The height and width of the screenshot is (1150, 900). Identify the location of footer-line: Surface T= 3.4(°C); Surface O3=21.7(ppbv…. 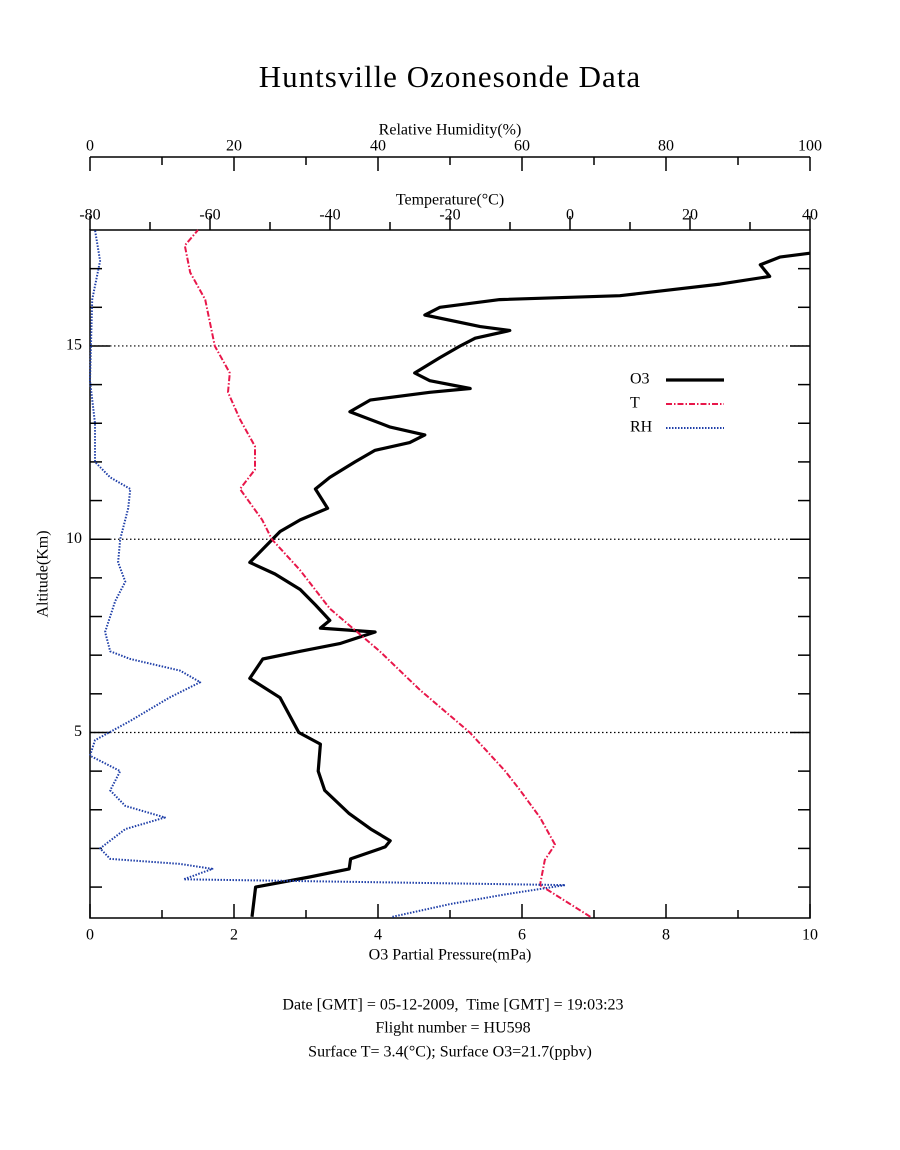
(450, 1052).